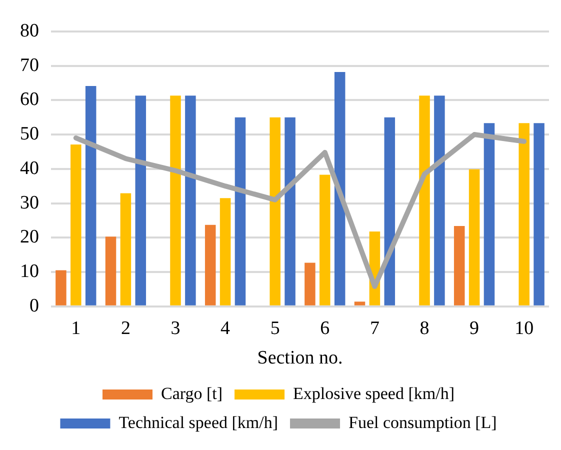 Image resolution: width=561 pixels, height=450 pixels. I want to click on x-tick-label: 10, so click(524, 328).